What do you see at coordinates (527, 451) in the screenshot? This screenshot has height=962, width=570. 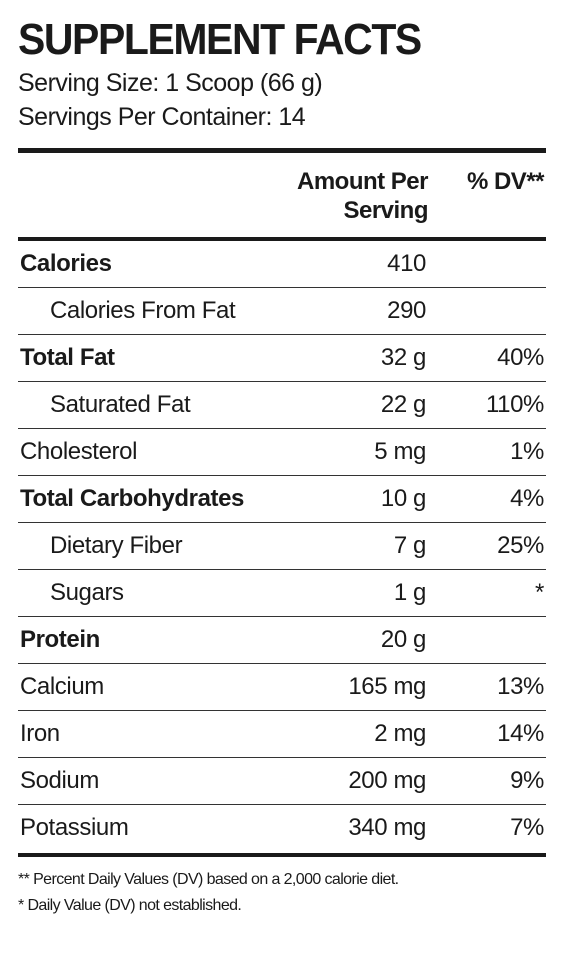 I see `nutrient-dv: 1%` at bounding box center [527, 451].